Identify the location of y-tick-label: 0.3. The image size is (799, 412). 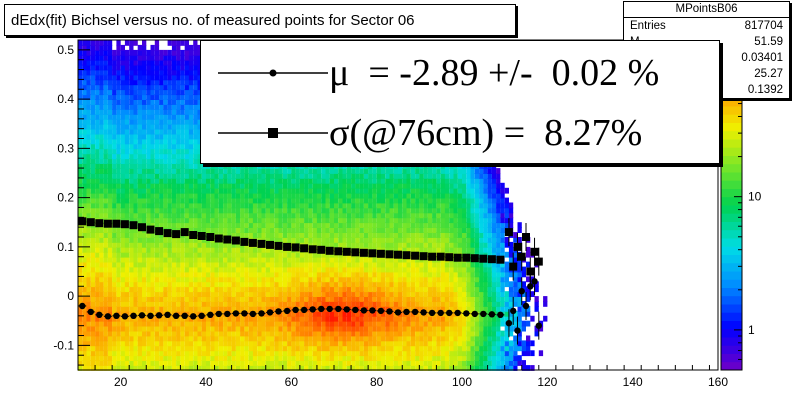
(65, 148).